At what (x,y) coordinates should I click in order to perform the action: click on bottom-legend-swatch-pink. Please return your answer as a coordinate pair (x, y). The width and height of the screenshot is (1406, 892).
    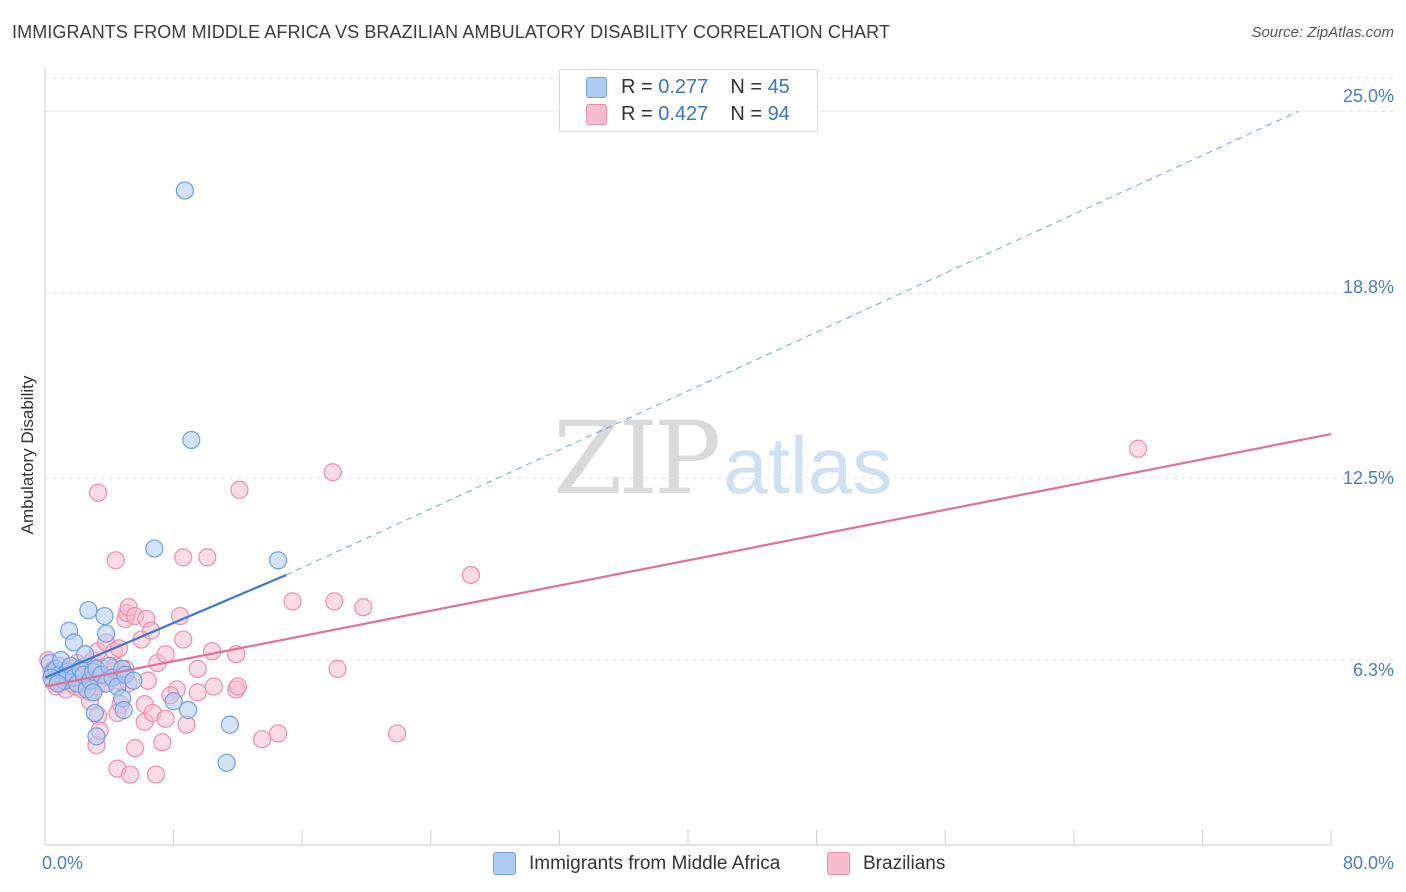
    Looking at the image, I should click on (838, 863).